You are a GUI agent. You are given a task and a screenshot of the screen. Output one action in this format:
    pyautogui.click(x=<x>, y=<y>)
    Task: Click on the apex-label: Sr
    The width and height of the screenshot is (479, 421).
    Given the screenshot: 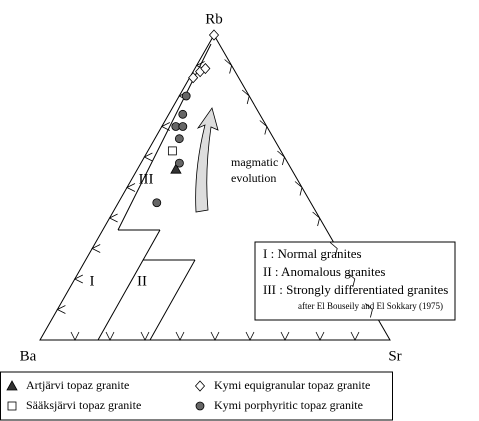 What is the action you would take?
    pyautogui.click(x=394, y=356)
    